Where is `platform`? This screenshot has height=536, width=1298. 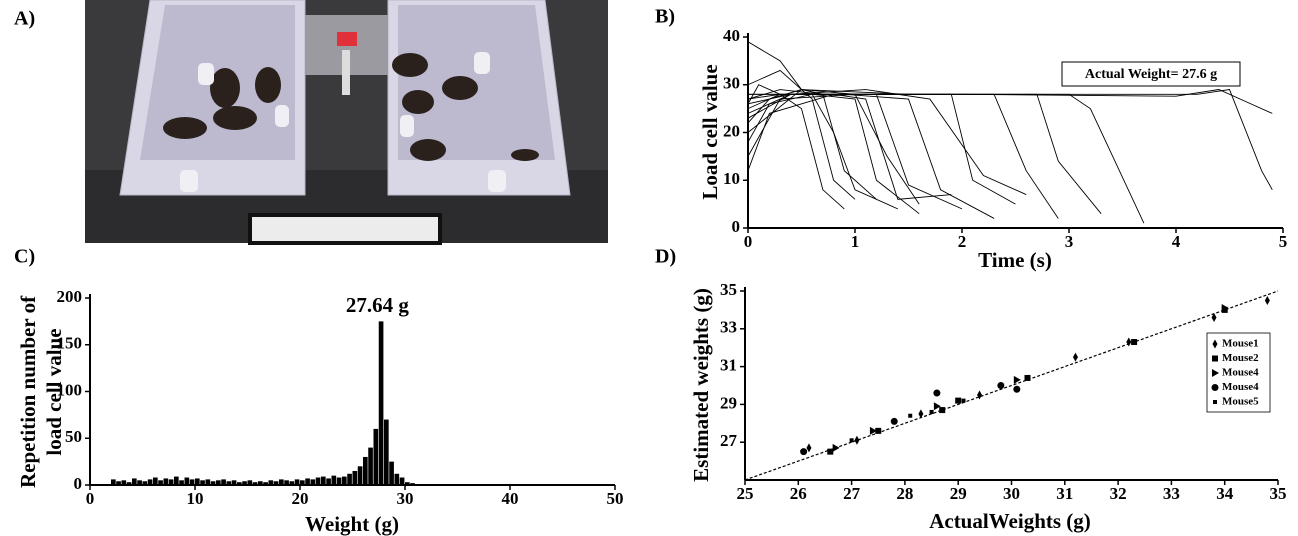
platform is located at coordinates (346, 72).